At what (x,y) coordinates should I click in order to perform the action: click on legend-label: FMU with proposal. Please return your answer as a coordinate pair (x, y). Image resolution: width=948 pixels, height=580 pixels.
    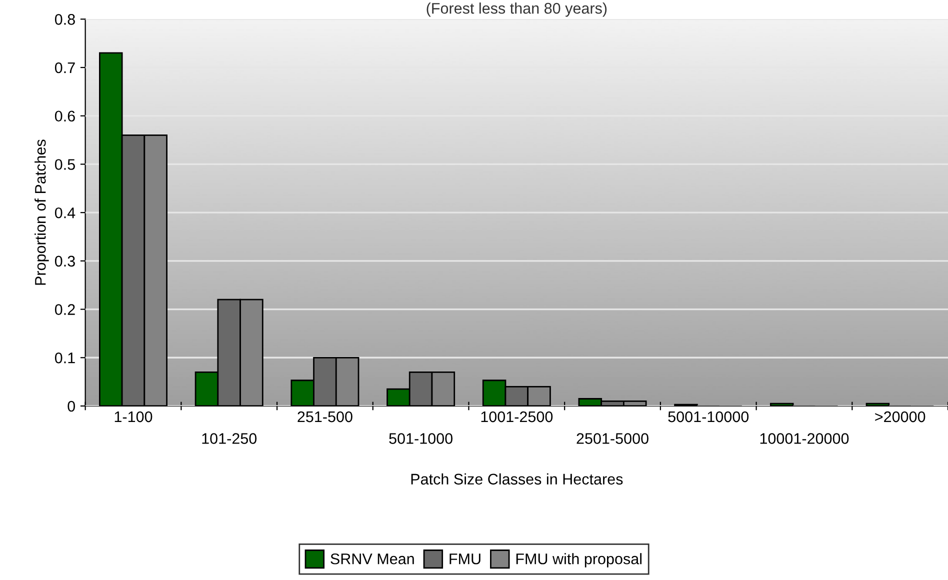
    Looking at the image, I should click on (579, 560).